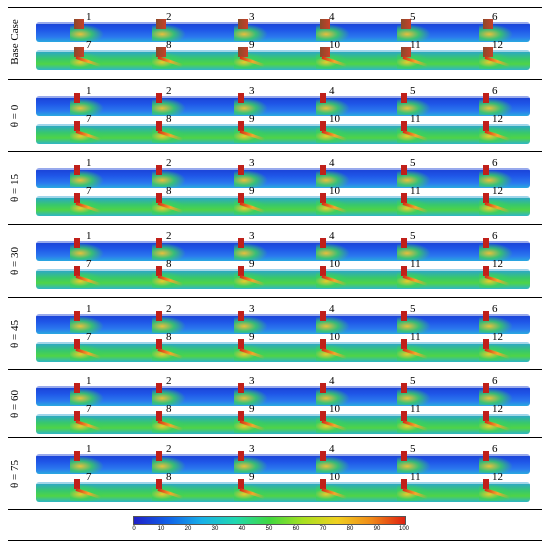 The image size is (550, 548). Describe the element at coordinates (296, 529) in the screenshot. I see `colorbar-tick-label: 60` at that location.